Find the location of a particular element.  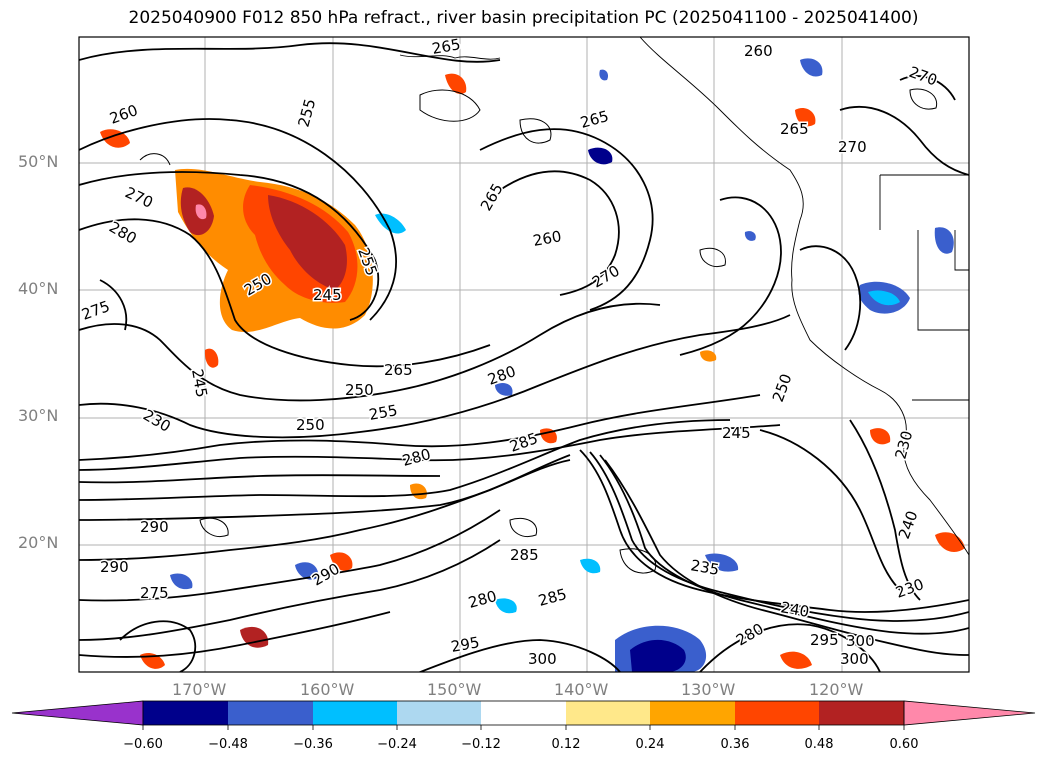

colorbar-tick: 0.48 is located at coordinates (819, 744).